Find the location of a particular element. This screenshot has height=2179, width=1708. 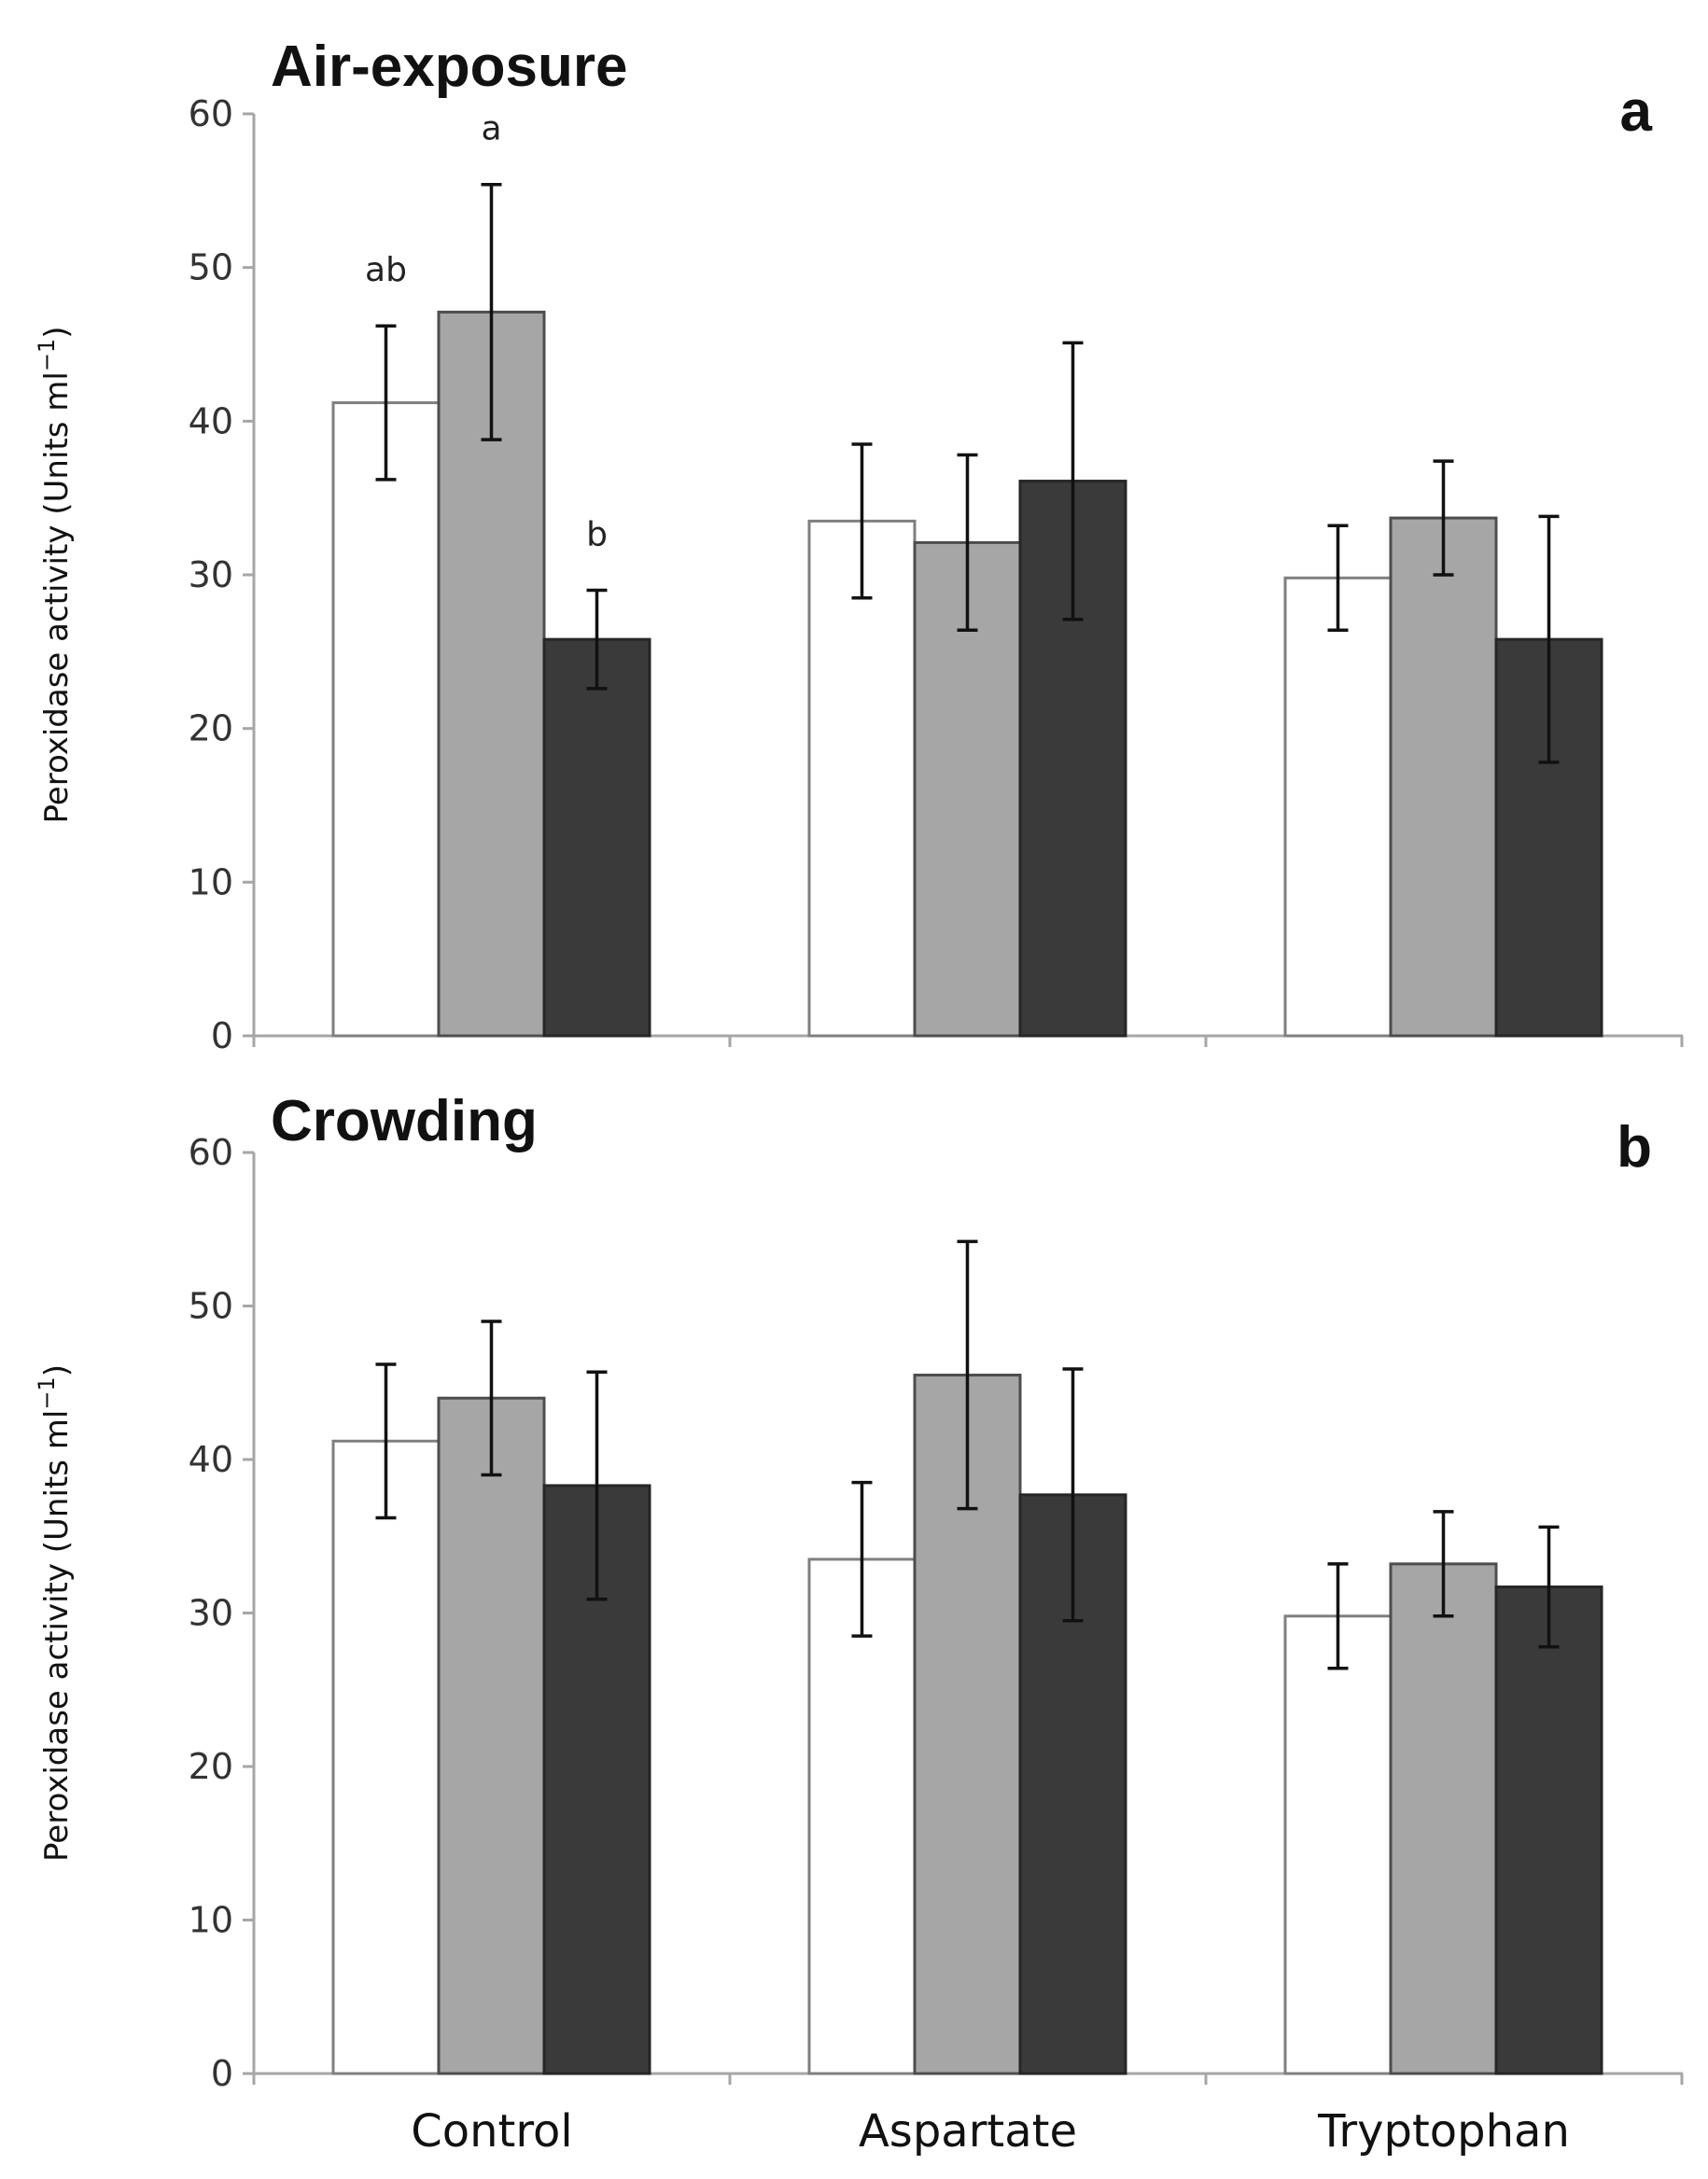

panel-title: Crowding is located at coordinates (404, 1121).